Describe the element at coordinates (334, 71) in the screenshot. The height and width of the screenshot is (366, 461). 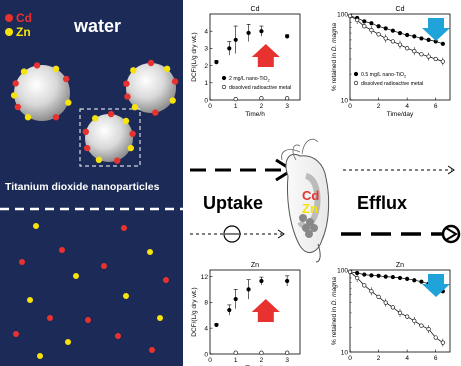
I see `y-axis-label-prefix: % retained in` at that location.